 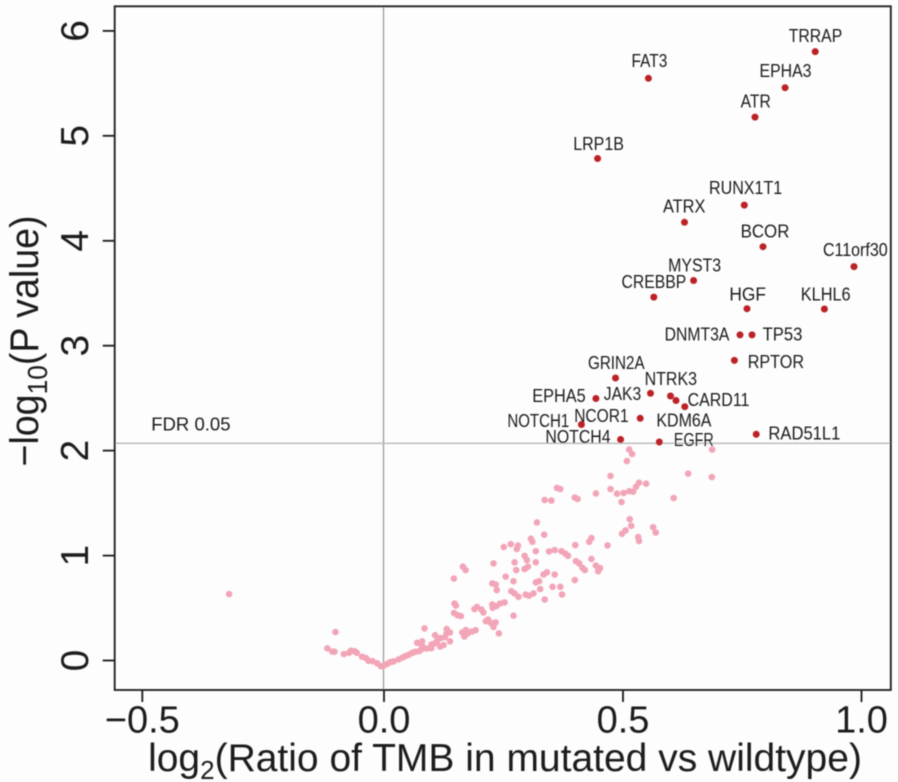 I want to click on svg-text: 5, so click(x=75, y=136).